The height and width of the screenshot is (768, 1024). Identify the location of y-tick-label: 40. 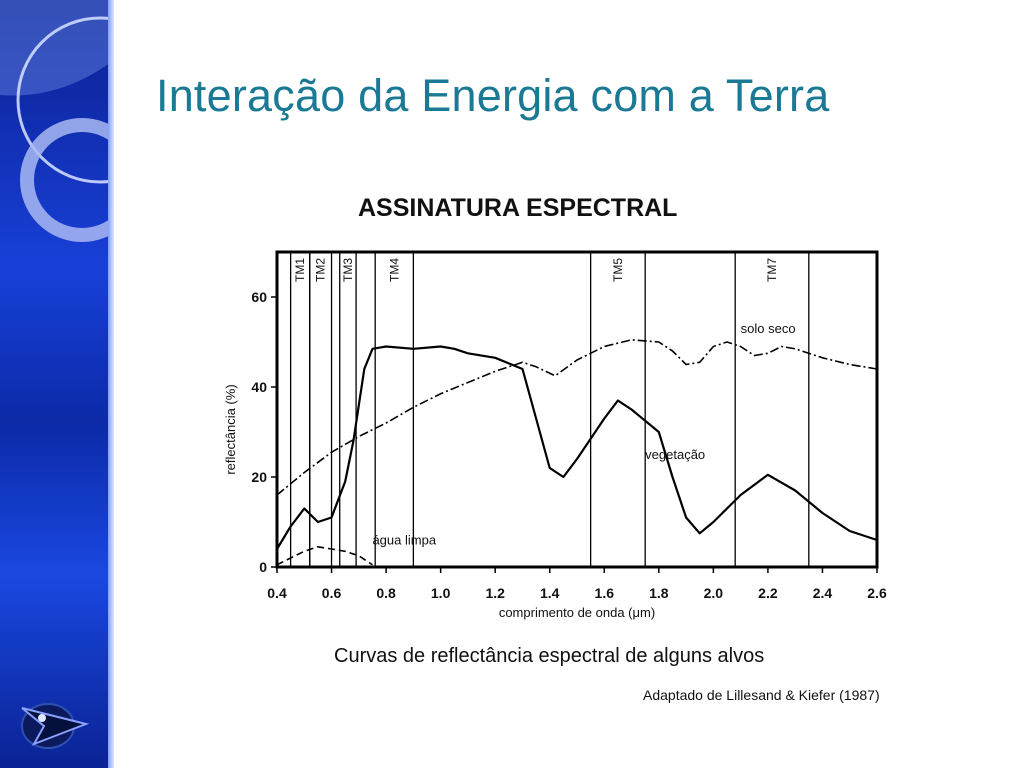
(259, 387).